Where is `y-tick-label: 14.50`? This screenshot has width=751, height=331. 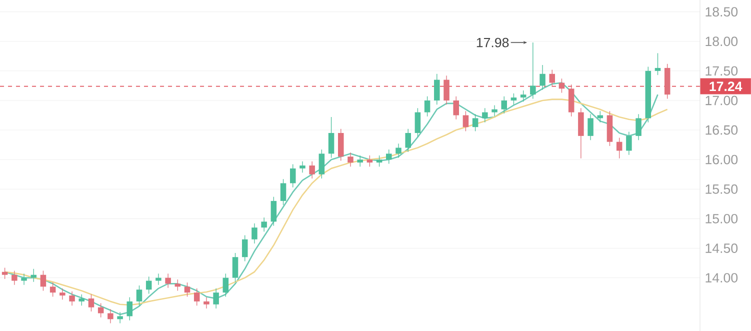 y-tick-label: 14.50 is located at coordinates (722, 248).